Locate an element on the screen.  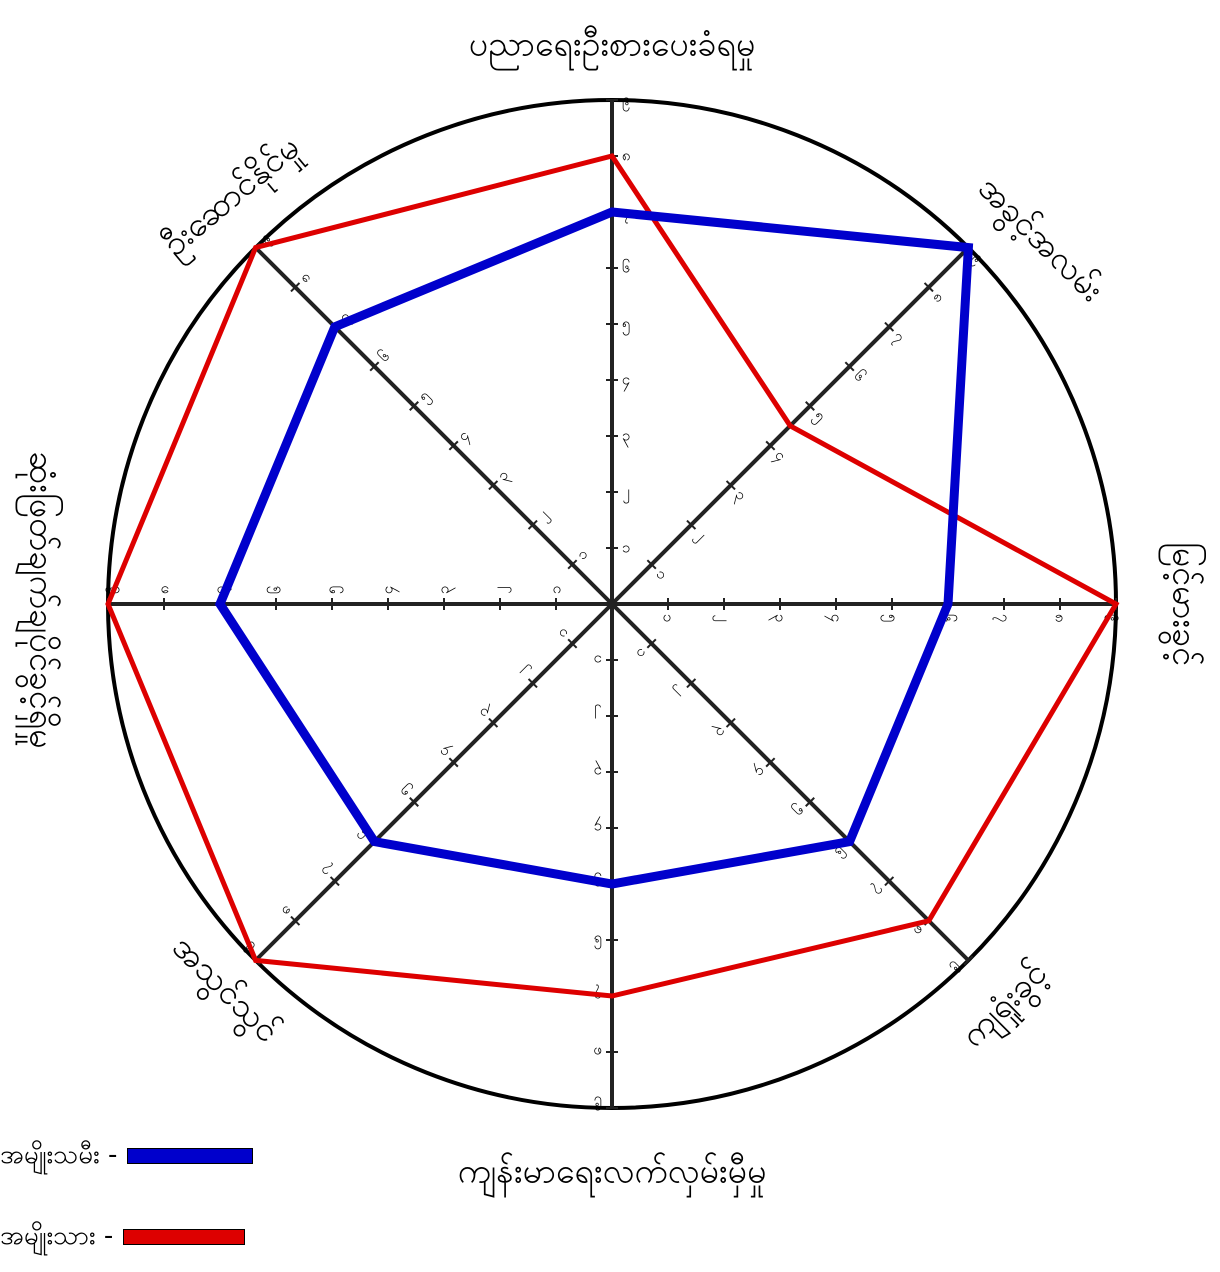
axis-title-3: မြင့်မားခွင့် is located at coordinates (1182, 604).